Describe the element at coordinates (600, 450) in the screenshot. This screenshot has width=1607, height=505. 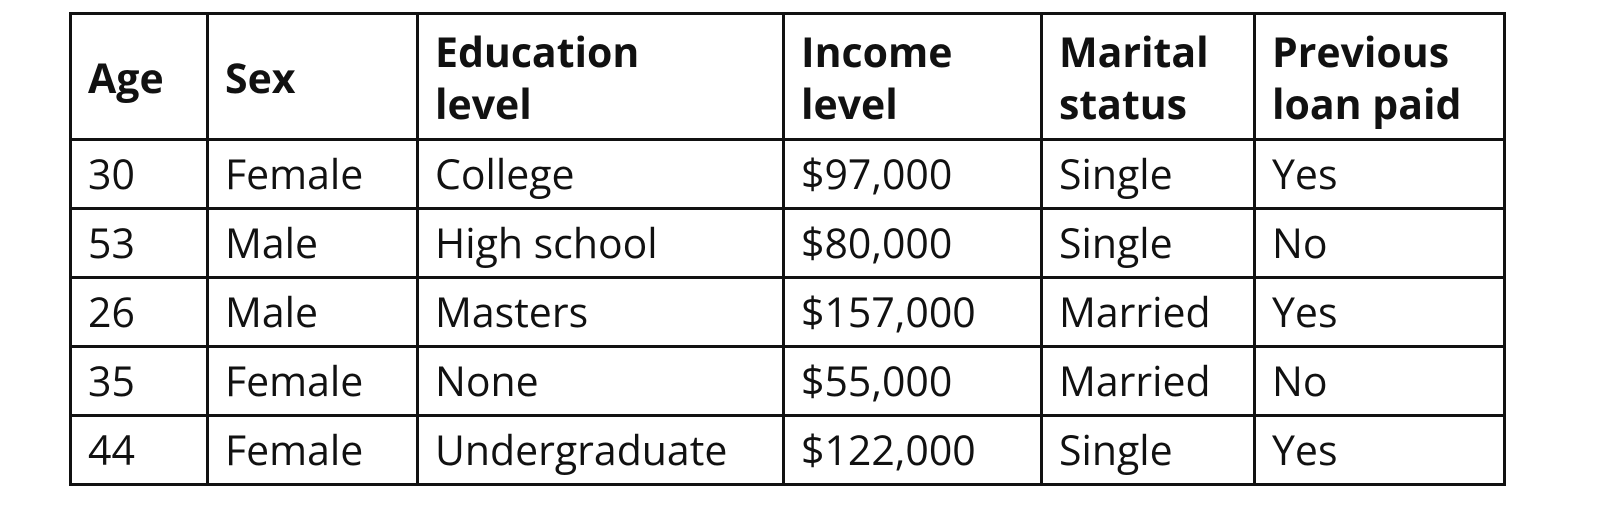
I see `cell-education: Undergraduate` at that location.